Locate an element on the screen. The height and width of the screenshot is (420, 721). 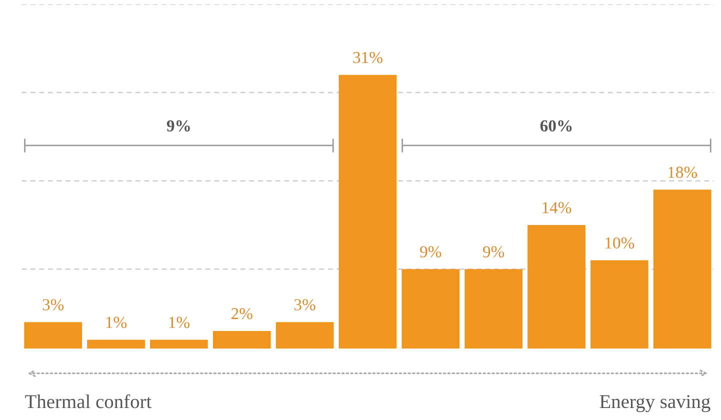
annotation: 60% is located at coordinates (556, 126).